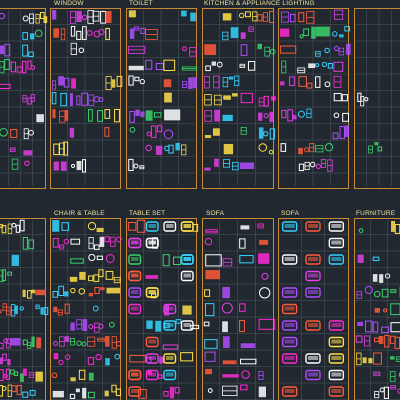 This screenshot has width=400, height=400. Describe the element at coordinates (290, 213) in the screenshot. I see `column-title-sofa-2: SOFA` at that location.